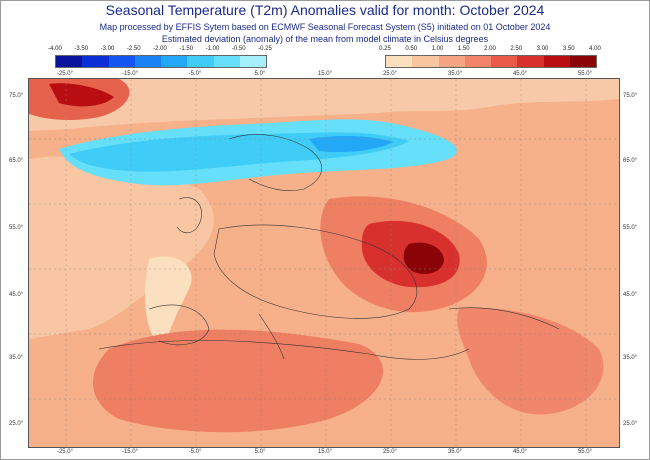  I want to click on cold-scale-label-6: -1.00, so click(212, 49).